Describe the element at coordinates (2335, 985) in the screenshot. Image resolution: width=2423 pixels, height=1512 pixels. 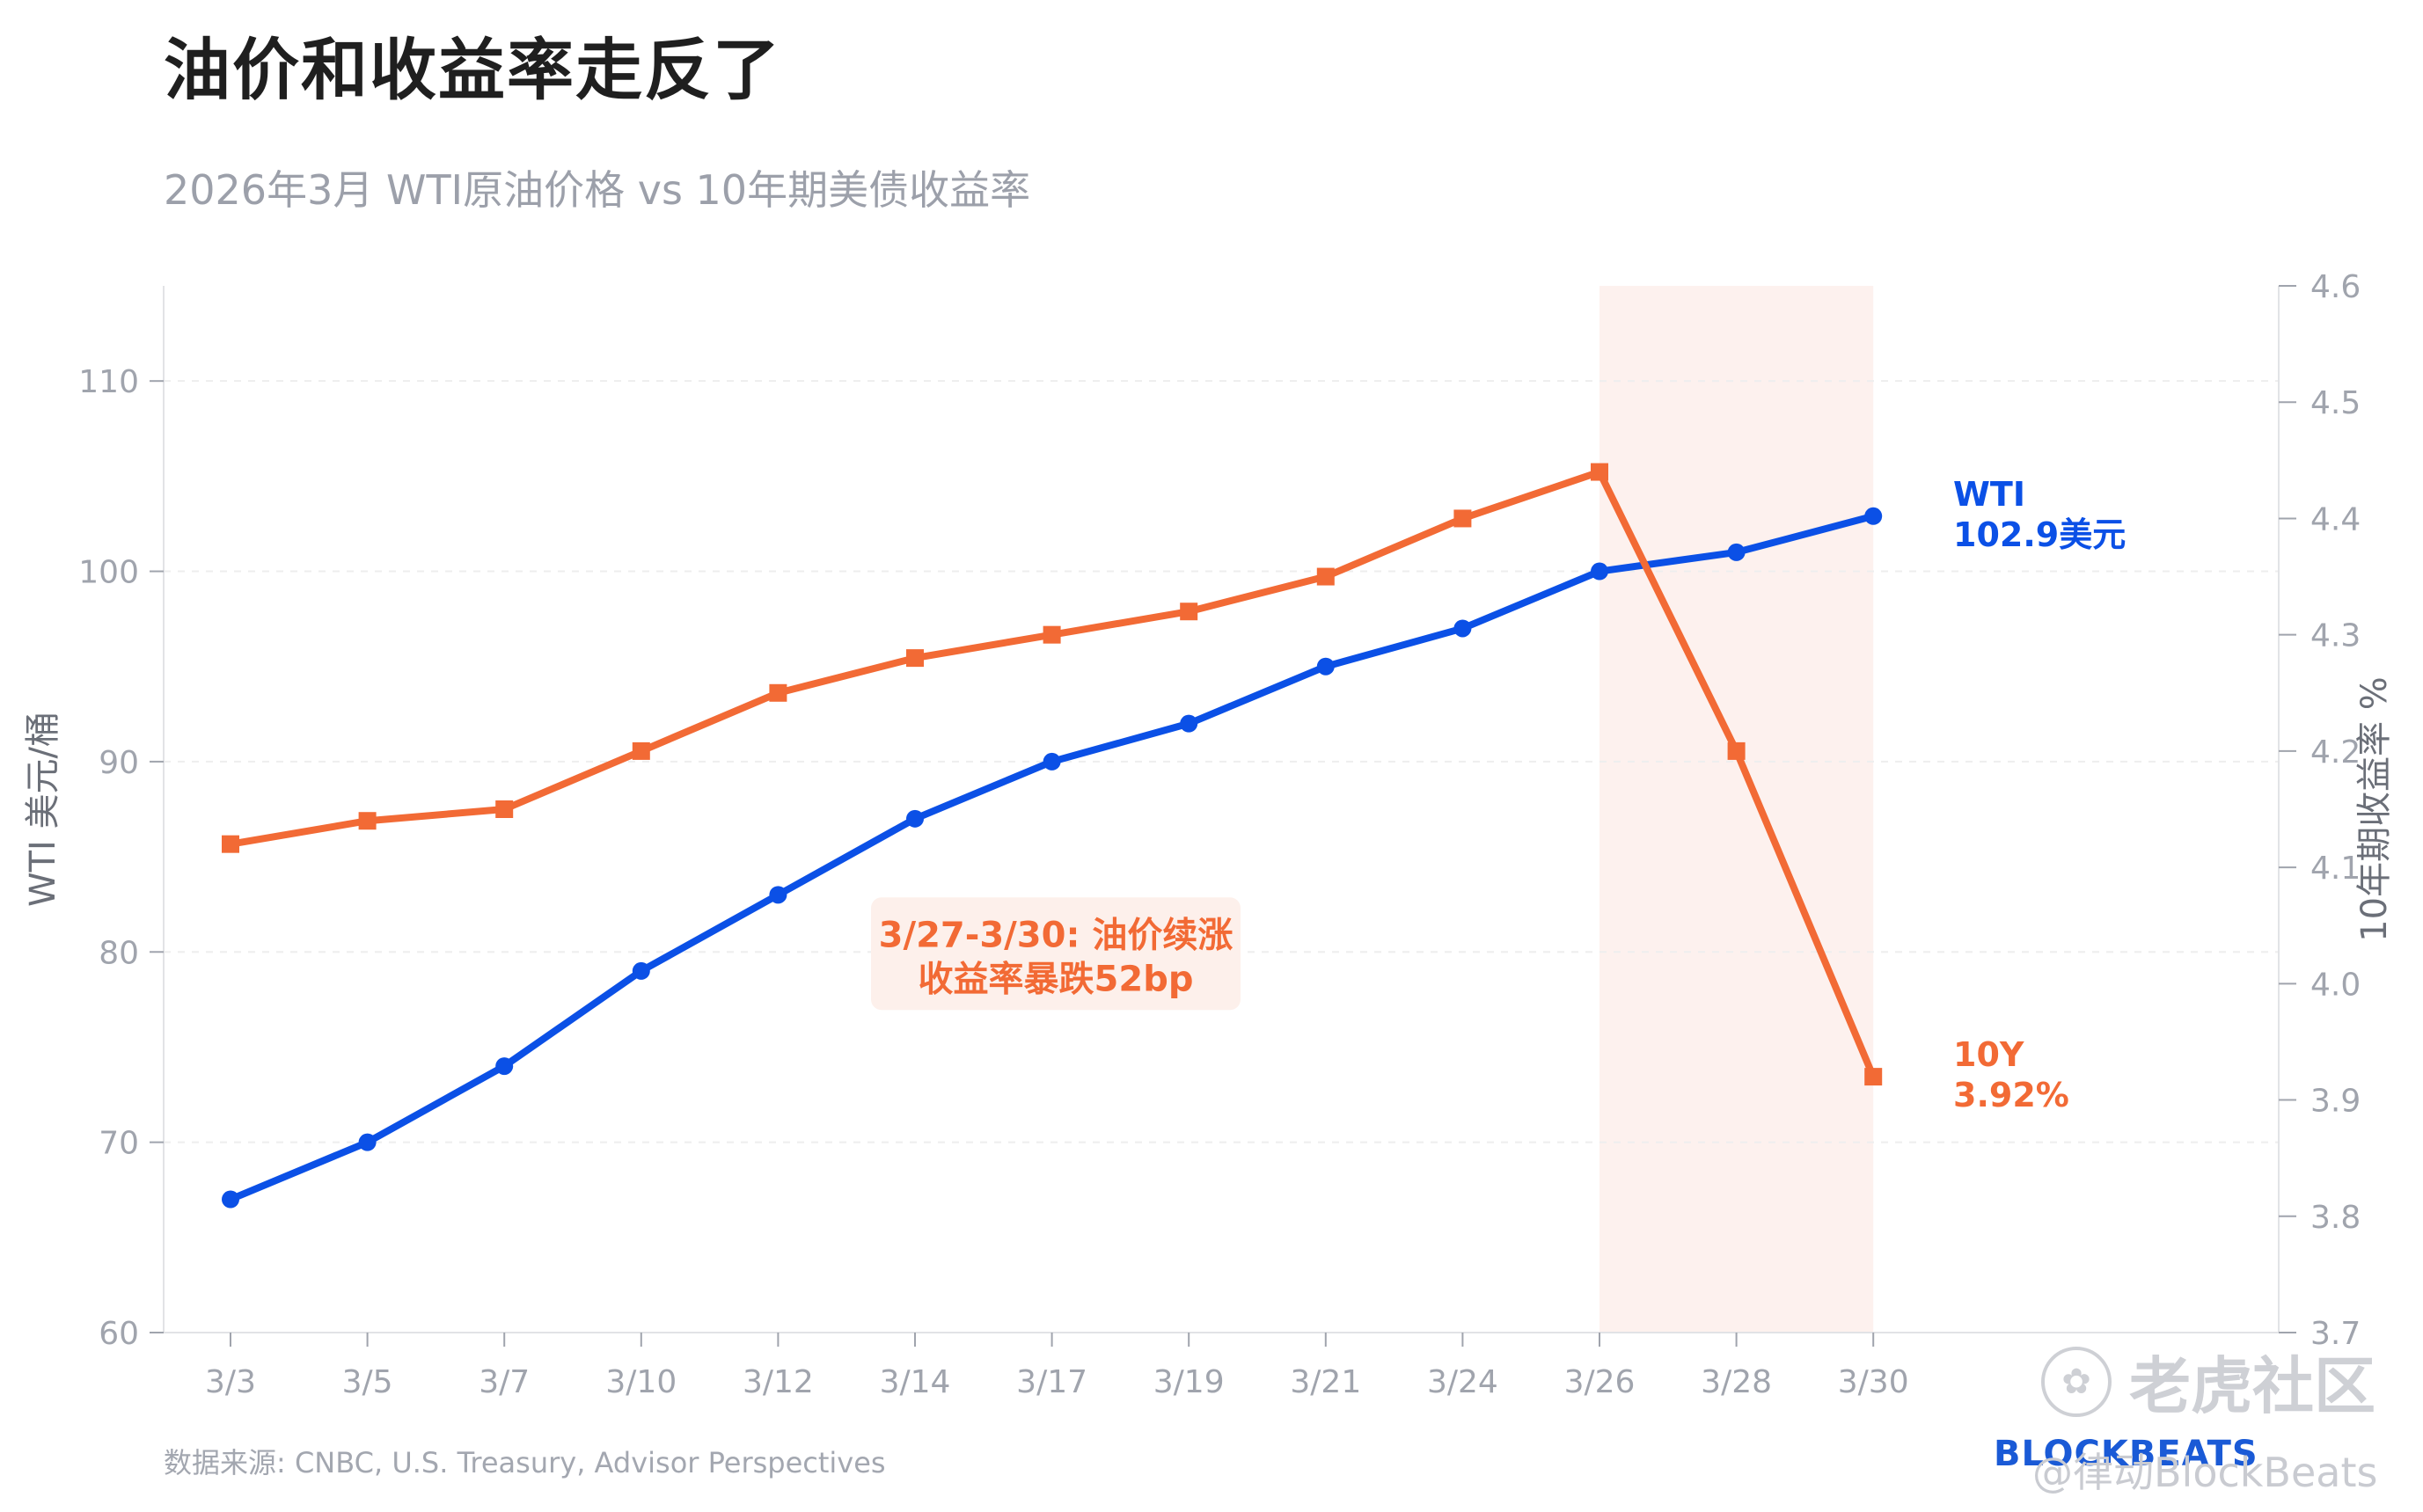
I see `right-tick-label: 4.0` at that location.